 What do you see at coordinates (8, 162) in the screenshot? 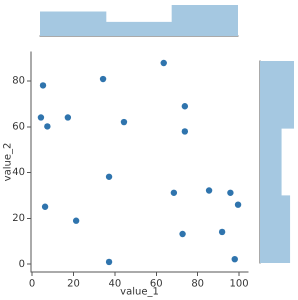
I see `y-axis-title: value_2` at bounding box center [8, 162].